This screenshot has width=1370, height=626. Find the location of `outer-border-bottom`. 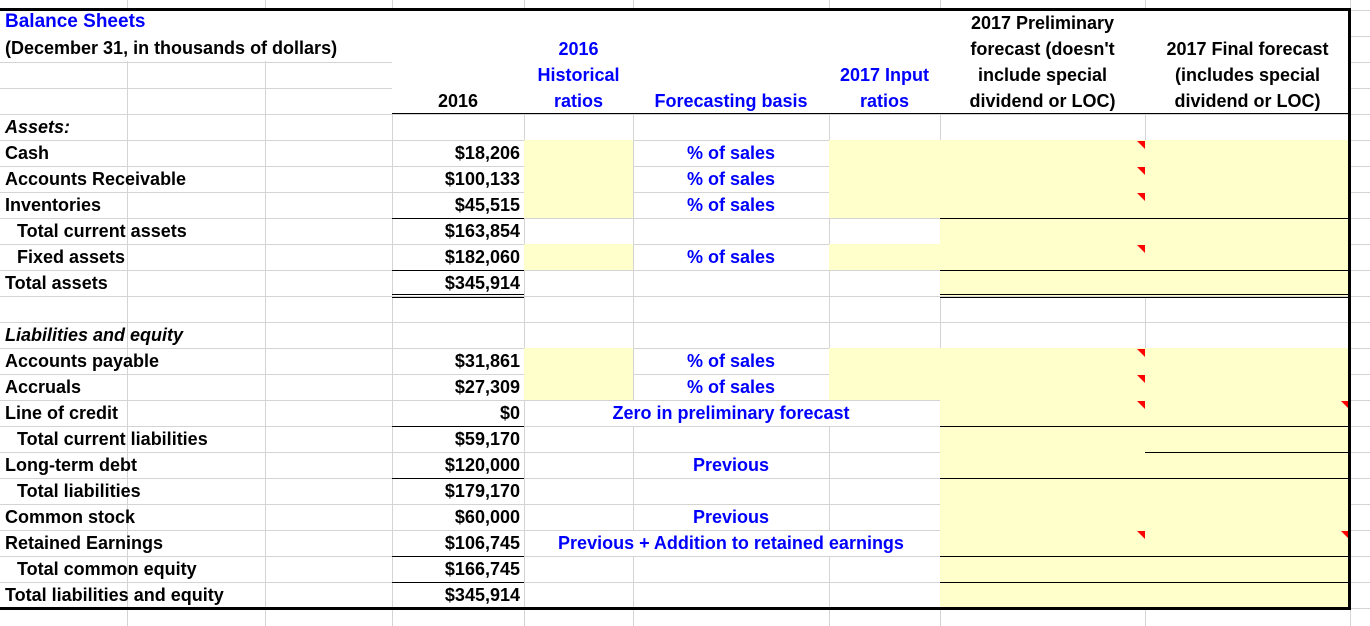

outer-border-bottom is located at coordinates (675, 608).